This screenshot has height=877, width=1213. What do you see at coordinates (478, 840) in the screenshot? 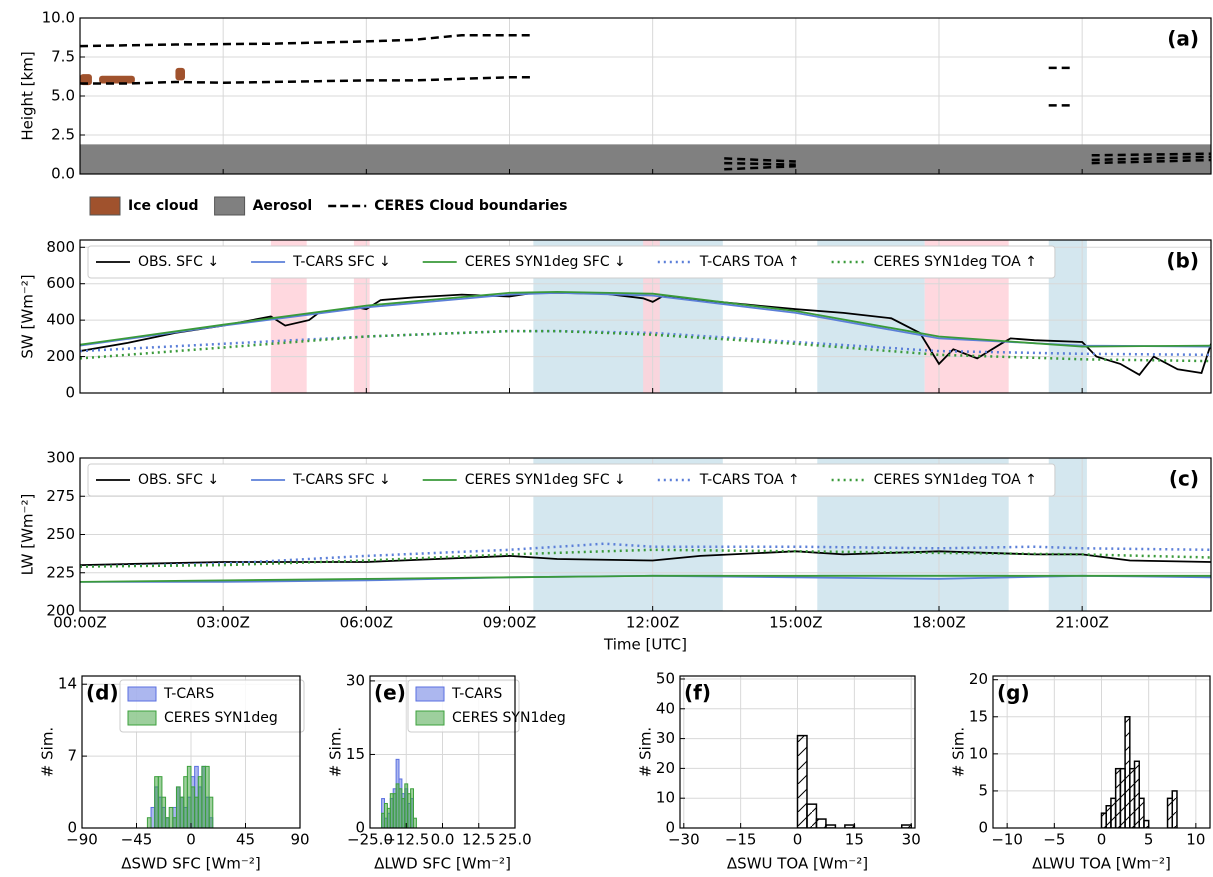
I see `x-tick-label: 12.5` at bounding box center [478, 840].